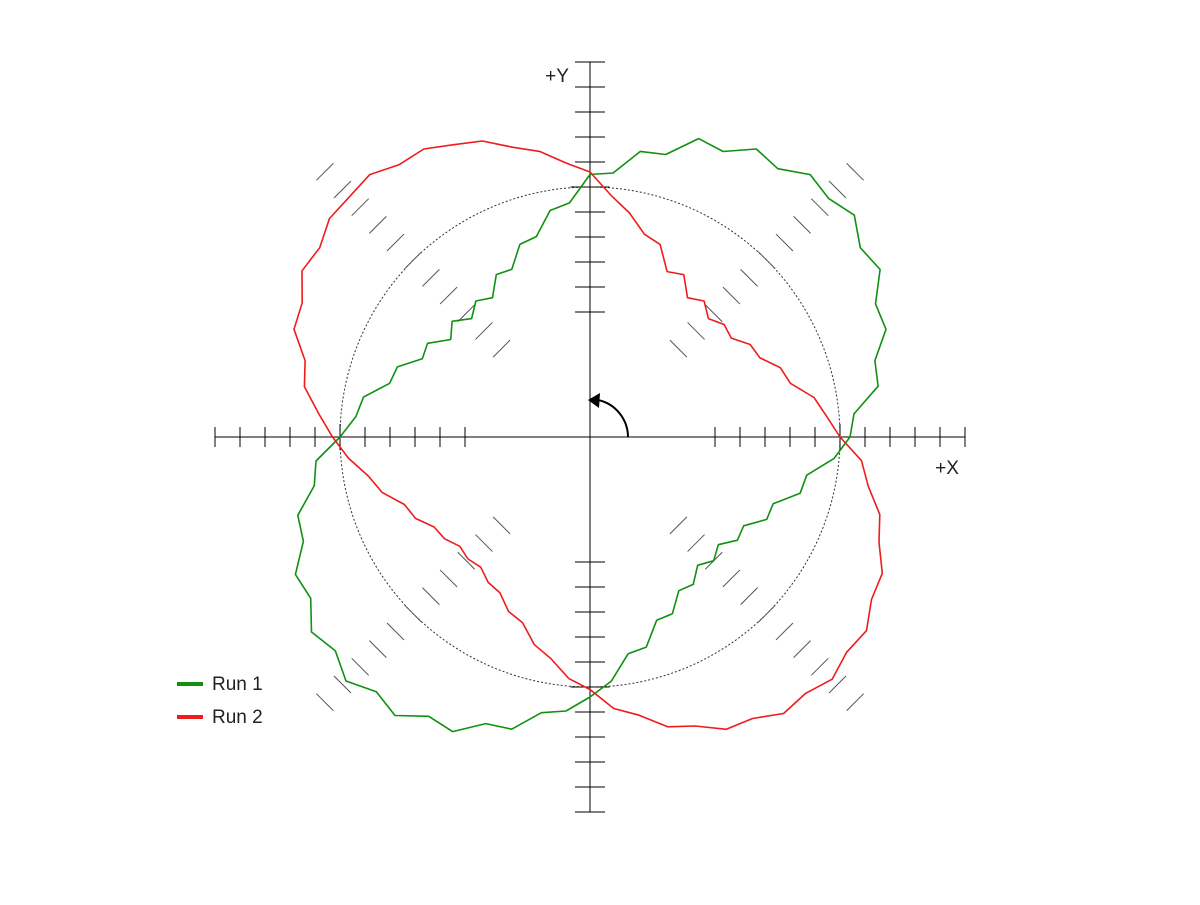  What do you see at coordinates (594, 400) in the screenshot?
I see `rotation-arrowhead` at bounding box center [594, 400].